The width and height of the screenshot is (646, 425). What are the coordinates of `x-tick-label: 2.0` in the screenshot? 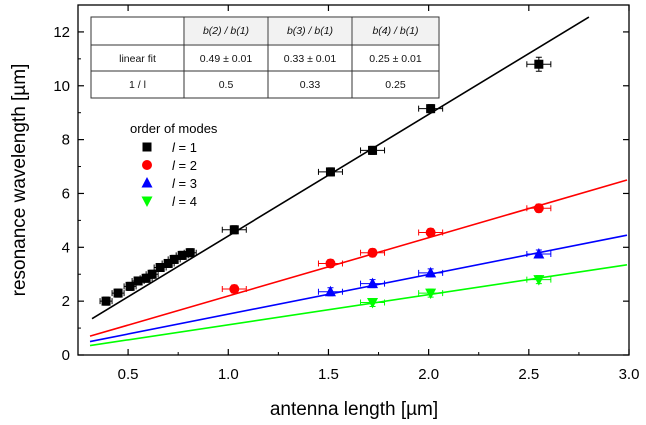 It's located at (428, 374).